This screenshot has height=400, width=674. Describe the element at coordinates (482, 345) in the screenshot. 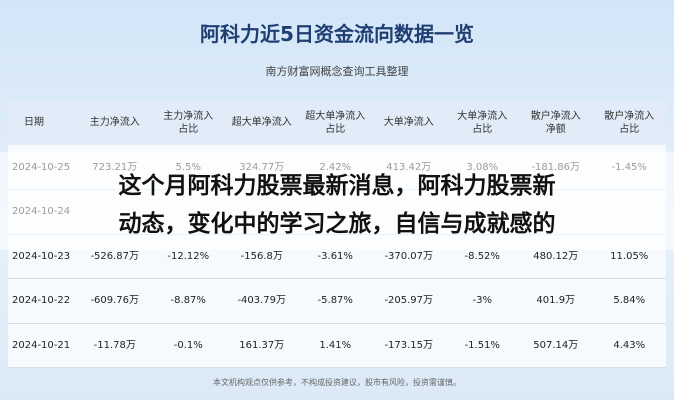

I see `table-cell: -1.51%` at that location.